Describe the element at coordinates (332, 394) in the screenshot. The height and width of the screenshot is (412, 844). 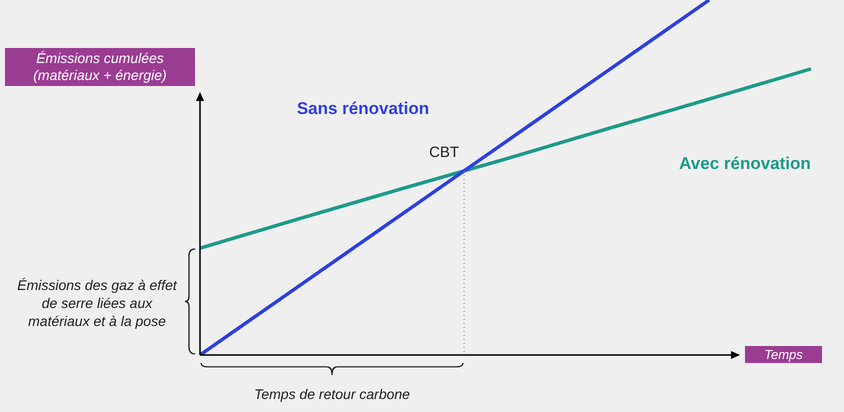
I see `text: Temps de retour carbone` at that location.